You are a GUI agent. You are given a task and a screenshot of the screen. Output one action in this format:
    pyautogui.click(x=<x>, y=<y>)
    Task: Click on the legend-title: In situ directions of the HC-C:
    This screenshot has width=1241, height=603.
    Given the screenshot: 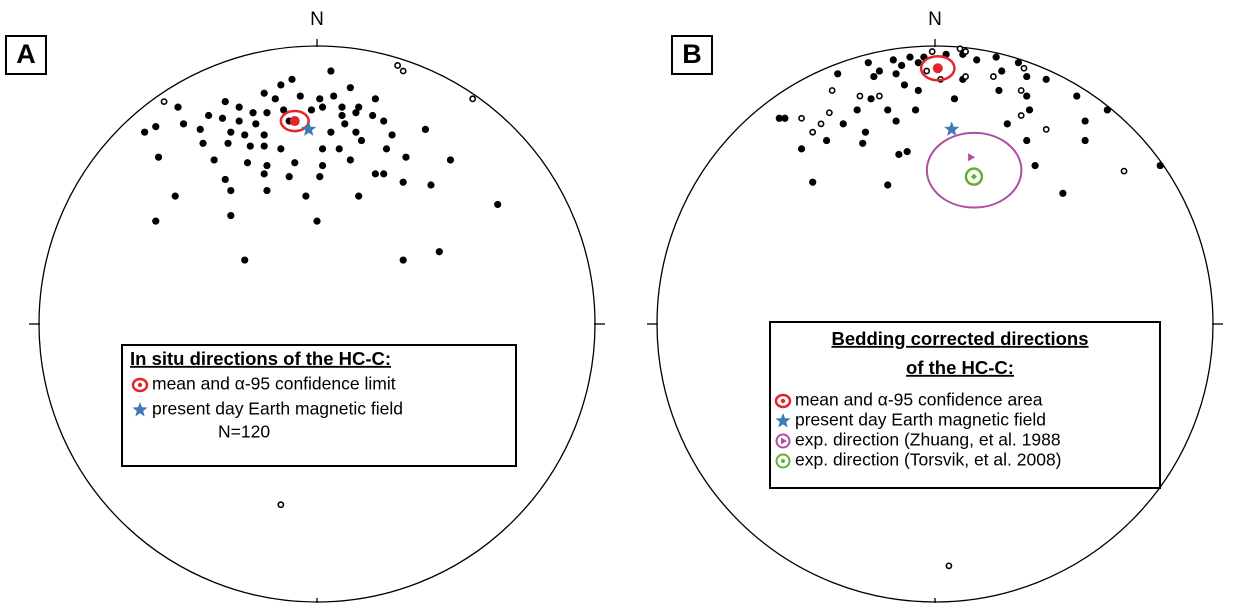 What is the action you would take?
    pyautogui.click(x=260, y=358)
    